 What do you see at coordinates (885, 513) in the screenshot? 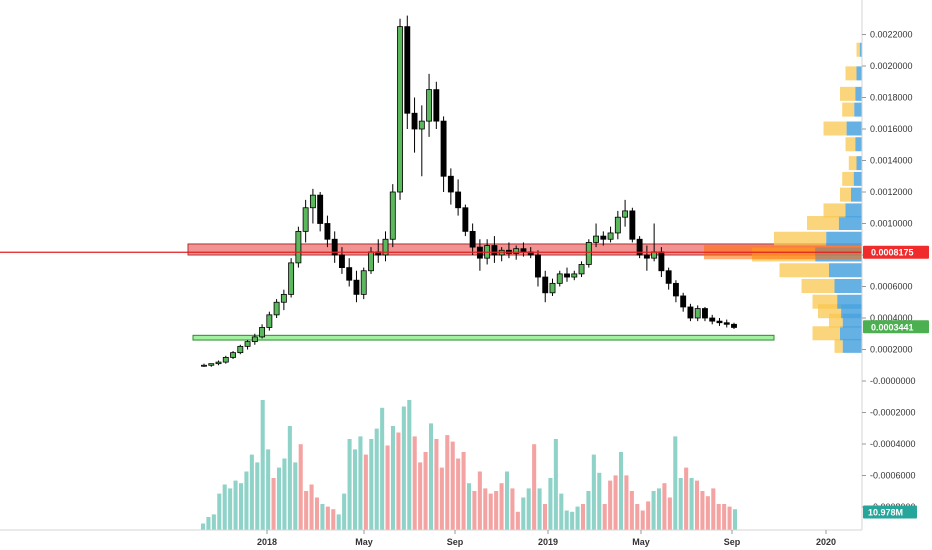
I see `volume-badge-label: 10.978M` at bounding box center [885, 513].